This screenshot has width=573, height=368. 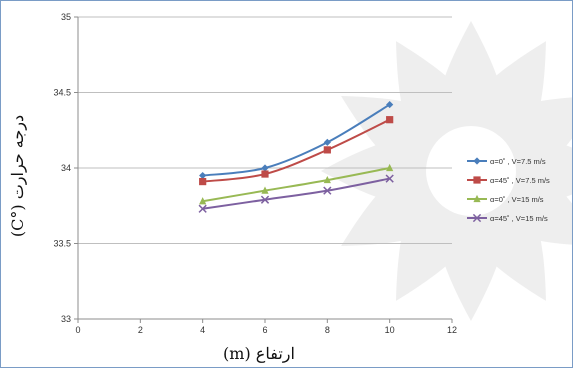 What do you see at coordinates (66, 17) in the screenshot?
I see `y-tick-label: 35` at bounding box center [66, 17].